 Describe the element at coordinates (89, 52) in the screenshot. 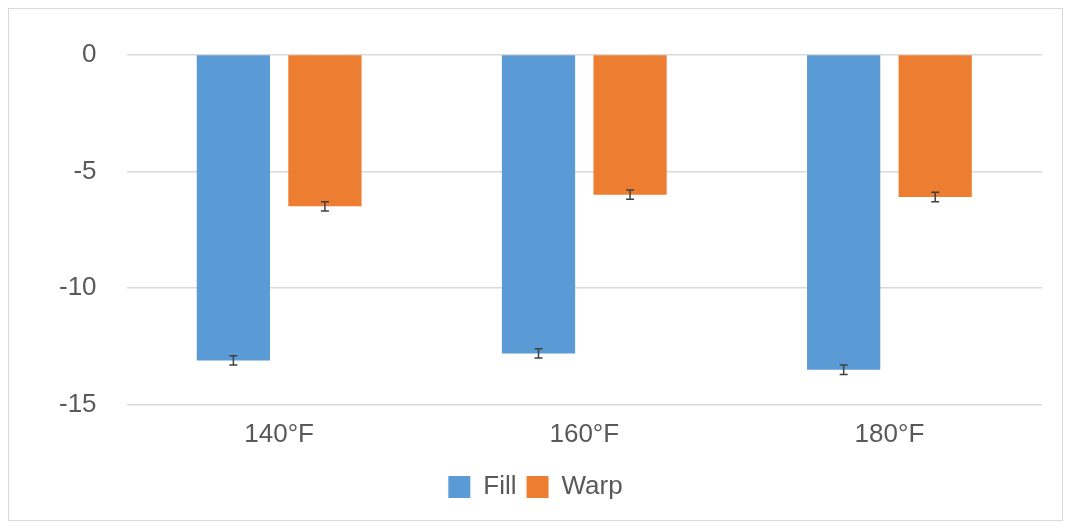

I see `y-tick-label: 0` at that location.